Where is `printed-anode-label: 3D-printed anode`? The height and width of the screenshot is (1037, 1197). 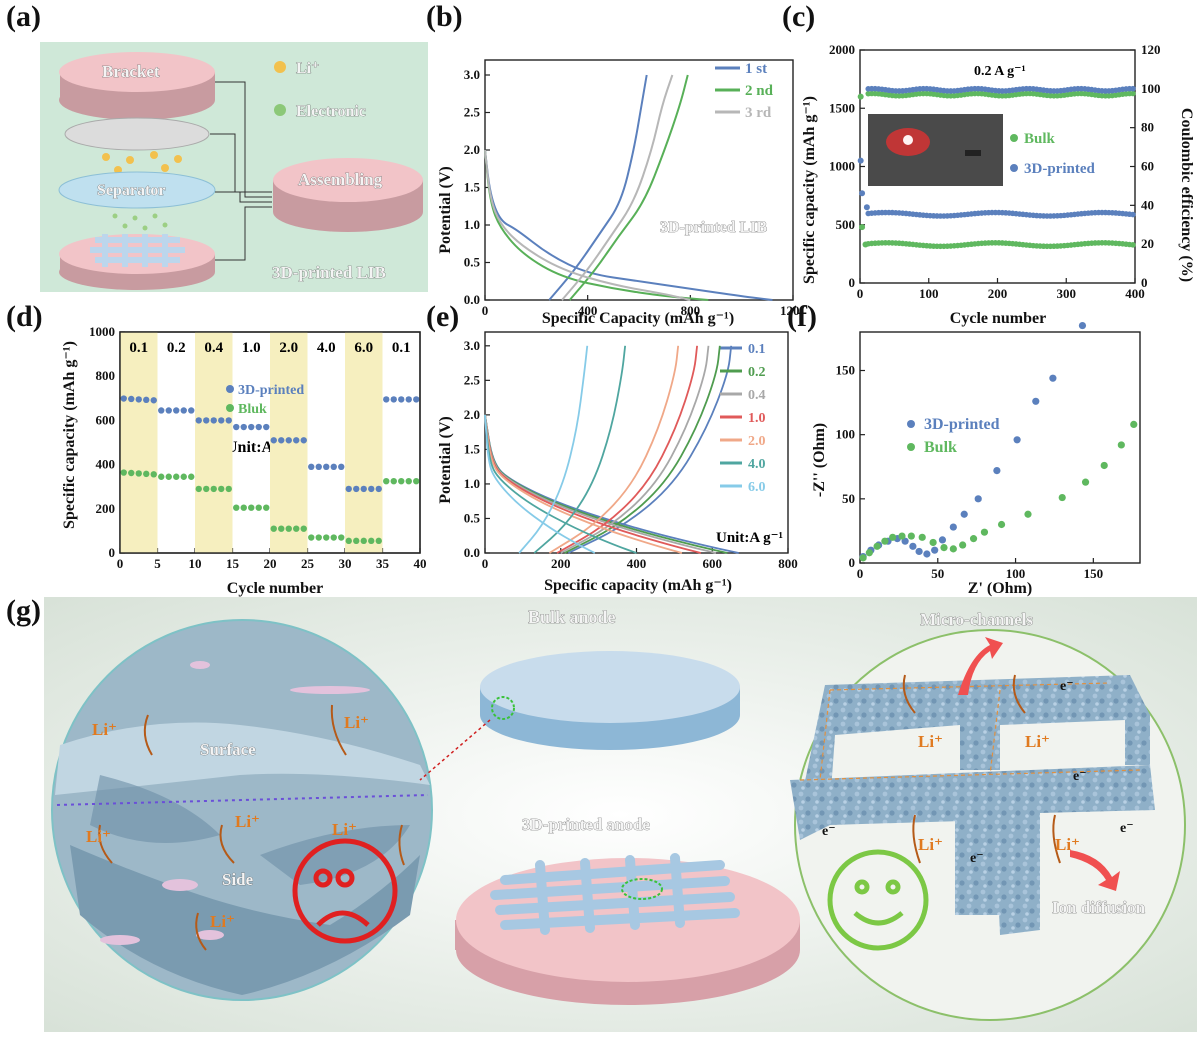
printed-anode-label: 3D-printed anode is located at coordinates (586, 824).